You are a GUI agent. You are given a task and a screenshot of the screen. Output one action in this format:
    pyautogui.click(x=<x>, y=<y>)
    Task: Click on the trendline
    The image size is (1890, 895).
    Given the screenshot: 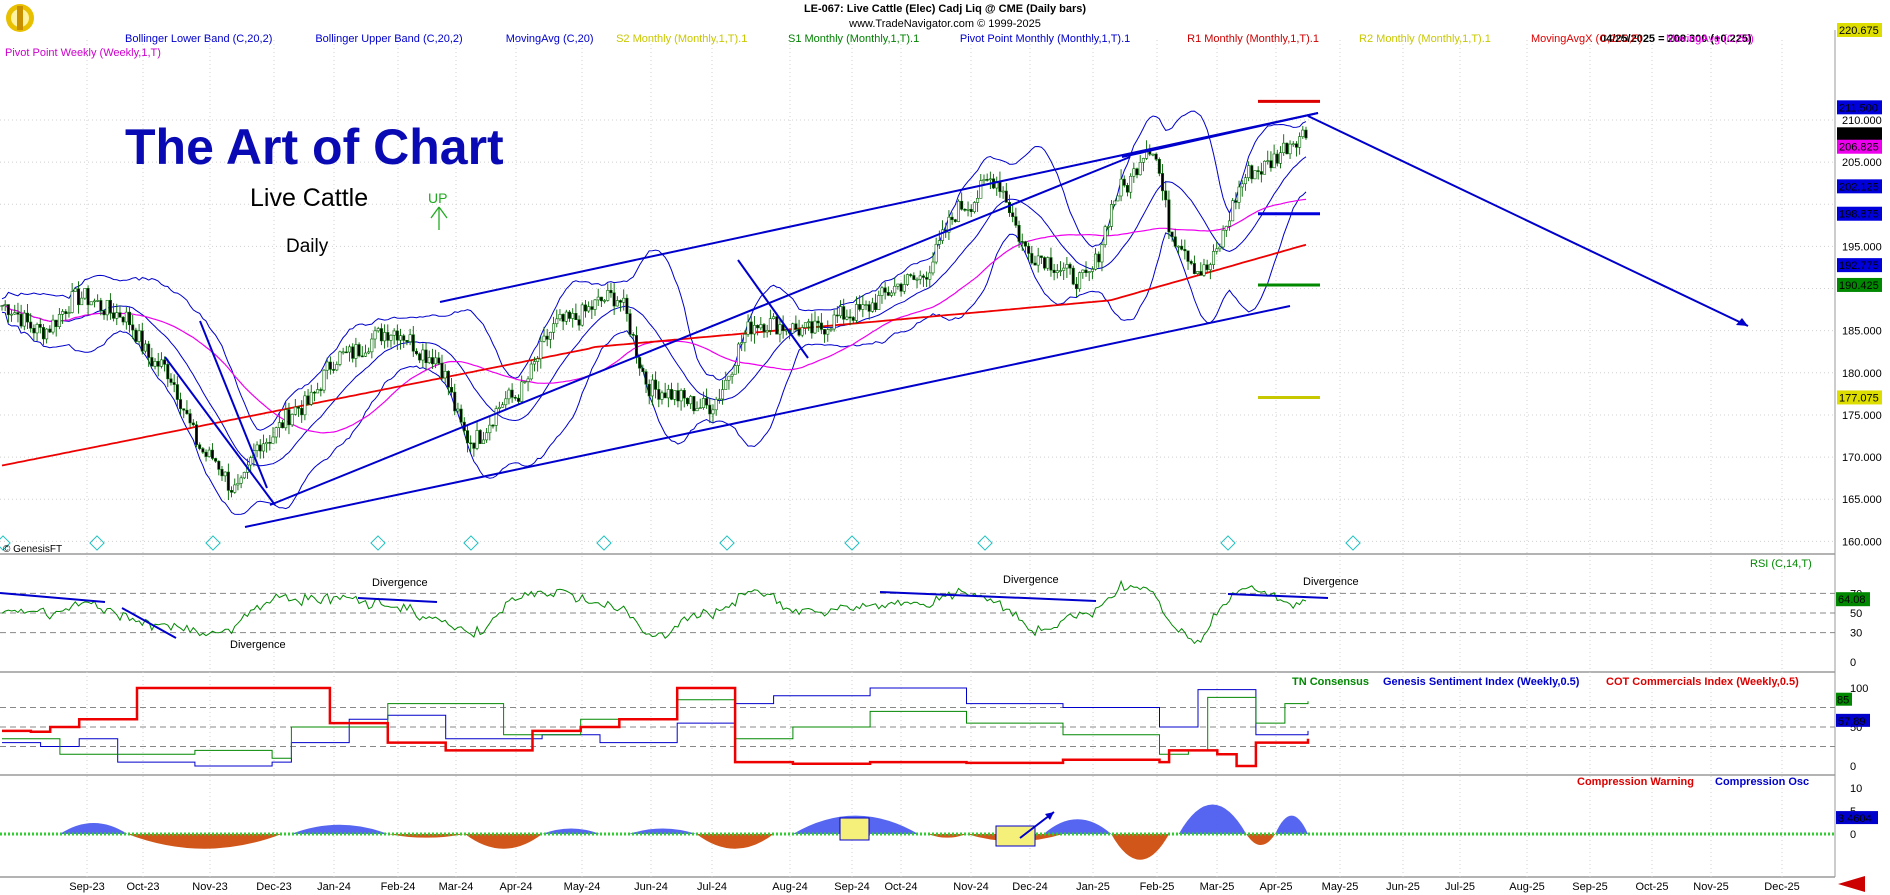 What is the action you would take?
    pyautogui.click(x=1220, y=135)
    